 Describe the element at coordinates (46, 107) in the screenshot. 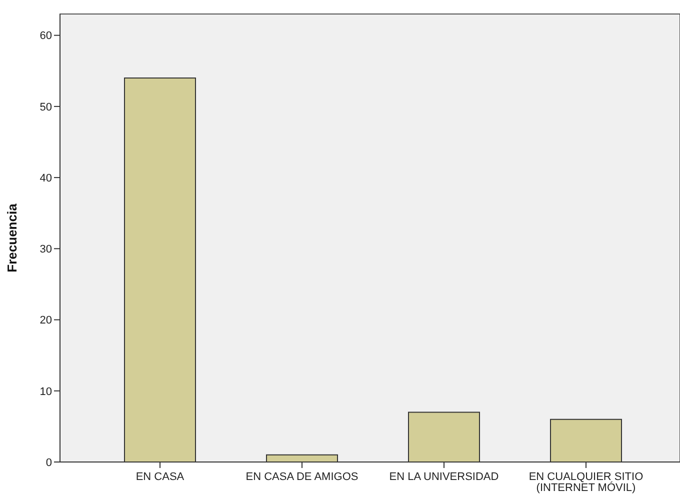

I see `y-tick-label: 50` at that location.